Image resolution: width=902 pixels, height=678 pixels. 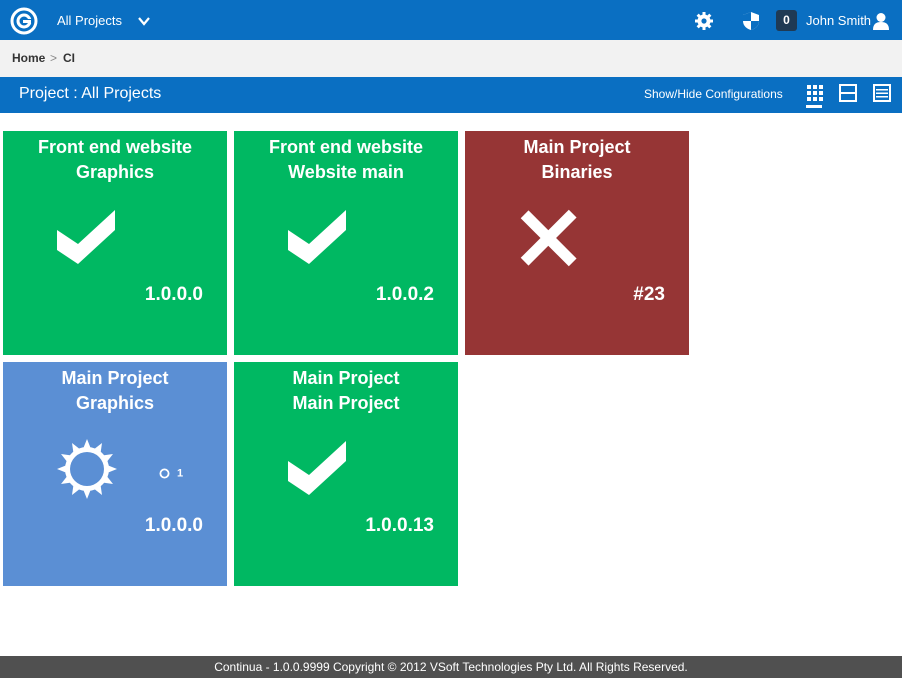 I want to click on chevron-down-icon, so click(x=144, y=21).